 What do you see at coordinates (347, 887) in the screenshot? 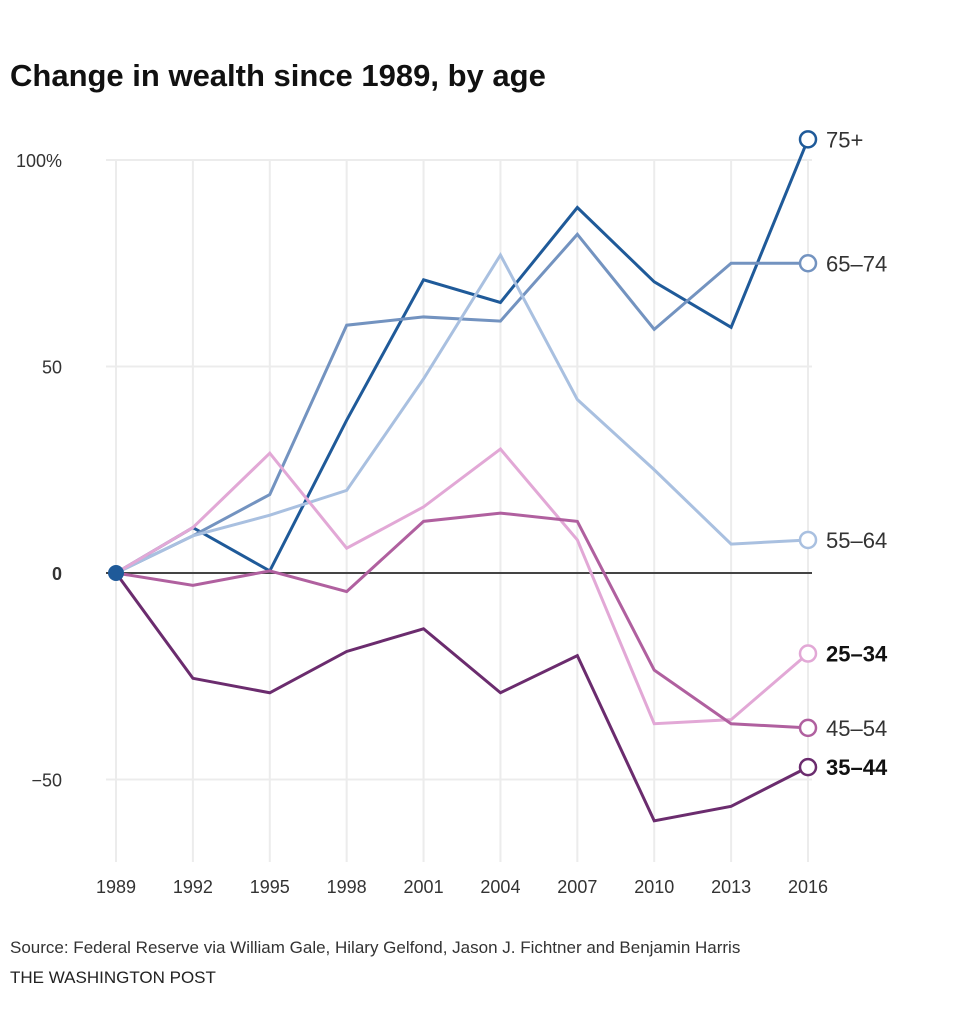
I see `x-tick-label: 1998` at bounding box center [347, 887].